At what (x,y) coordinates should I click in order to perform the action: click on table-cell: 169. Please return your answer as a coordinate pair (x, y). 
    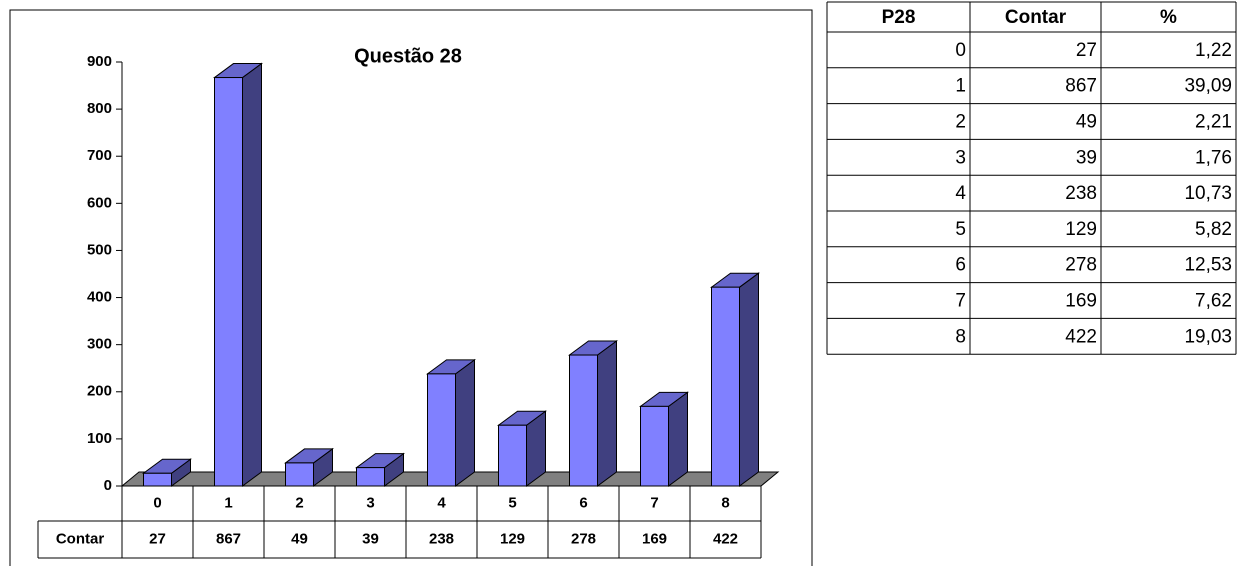
    Looking at the image, I should click on (1081, 301).